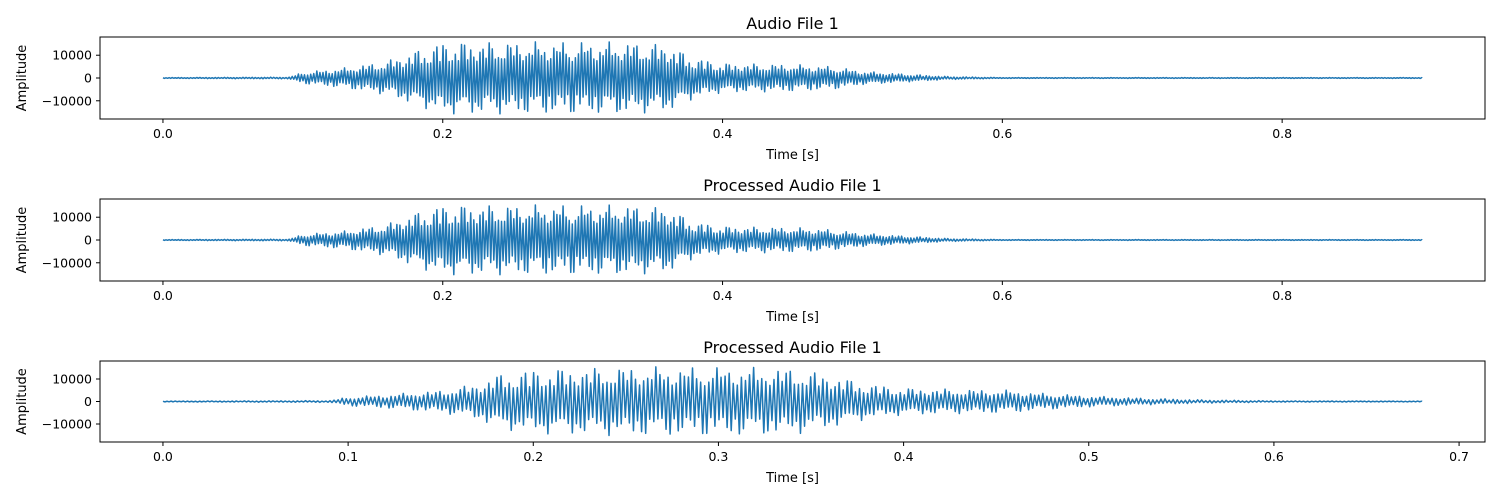 Image resolution: width=1500 pixels, height=500 pixels. Describe the element at coordinates (1089, 456) in the screenshot. I see `x-tick-label: 0.5` at that location.